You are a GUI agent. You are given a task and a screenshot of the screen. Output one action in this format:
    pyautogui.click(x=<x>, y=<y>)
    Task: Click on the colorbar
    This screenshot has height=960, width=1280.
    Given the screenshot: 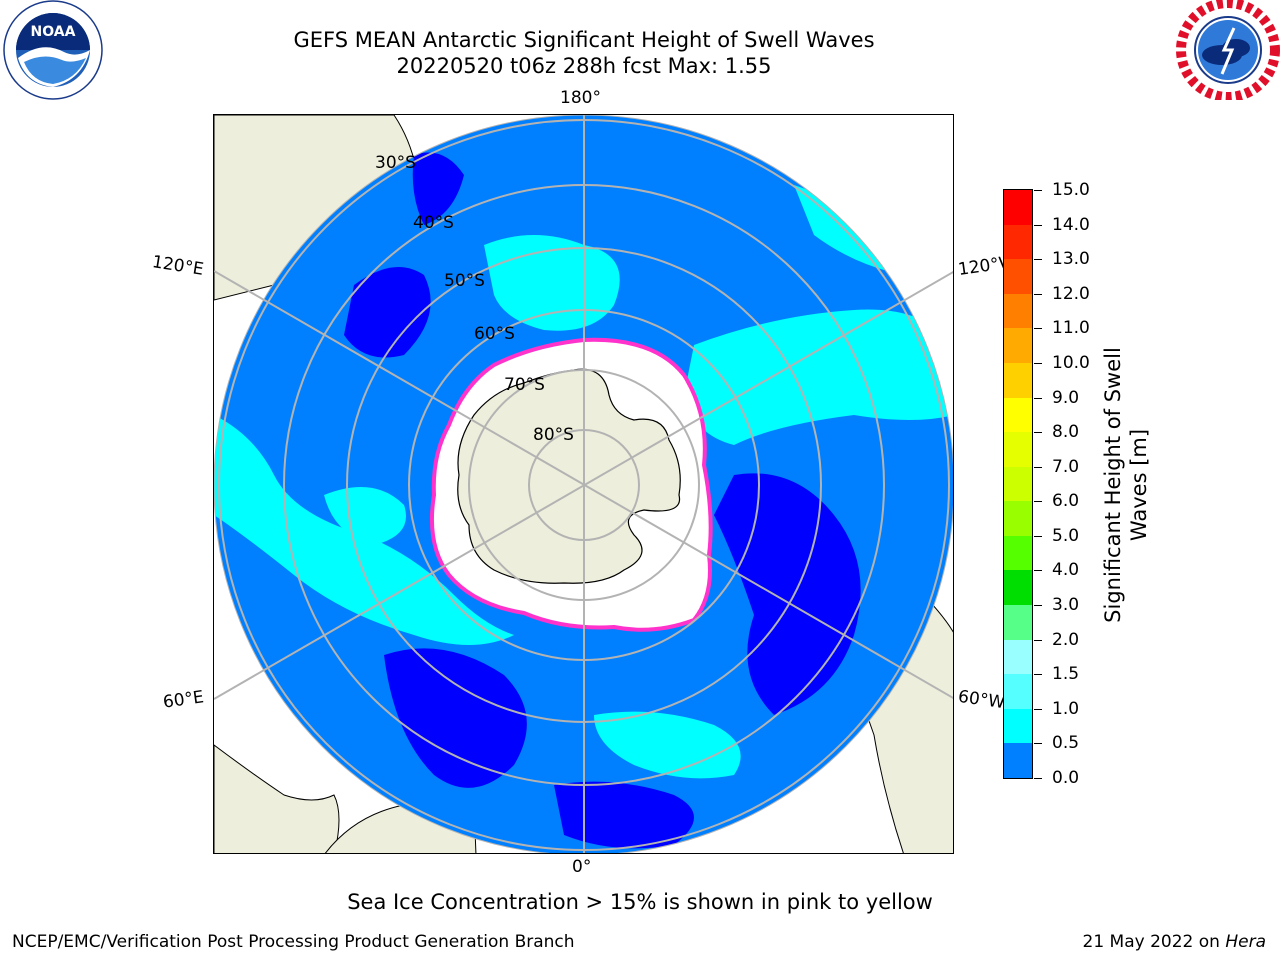 What is the action you would take?
    pyautogui.click(x=1018, y=484)
    